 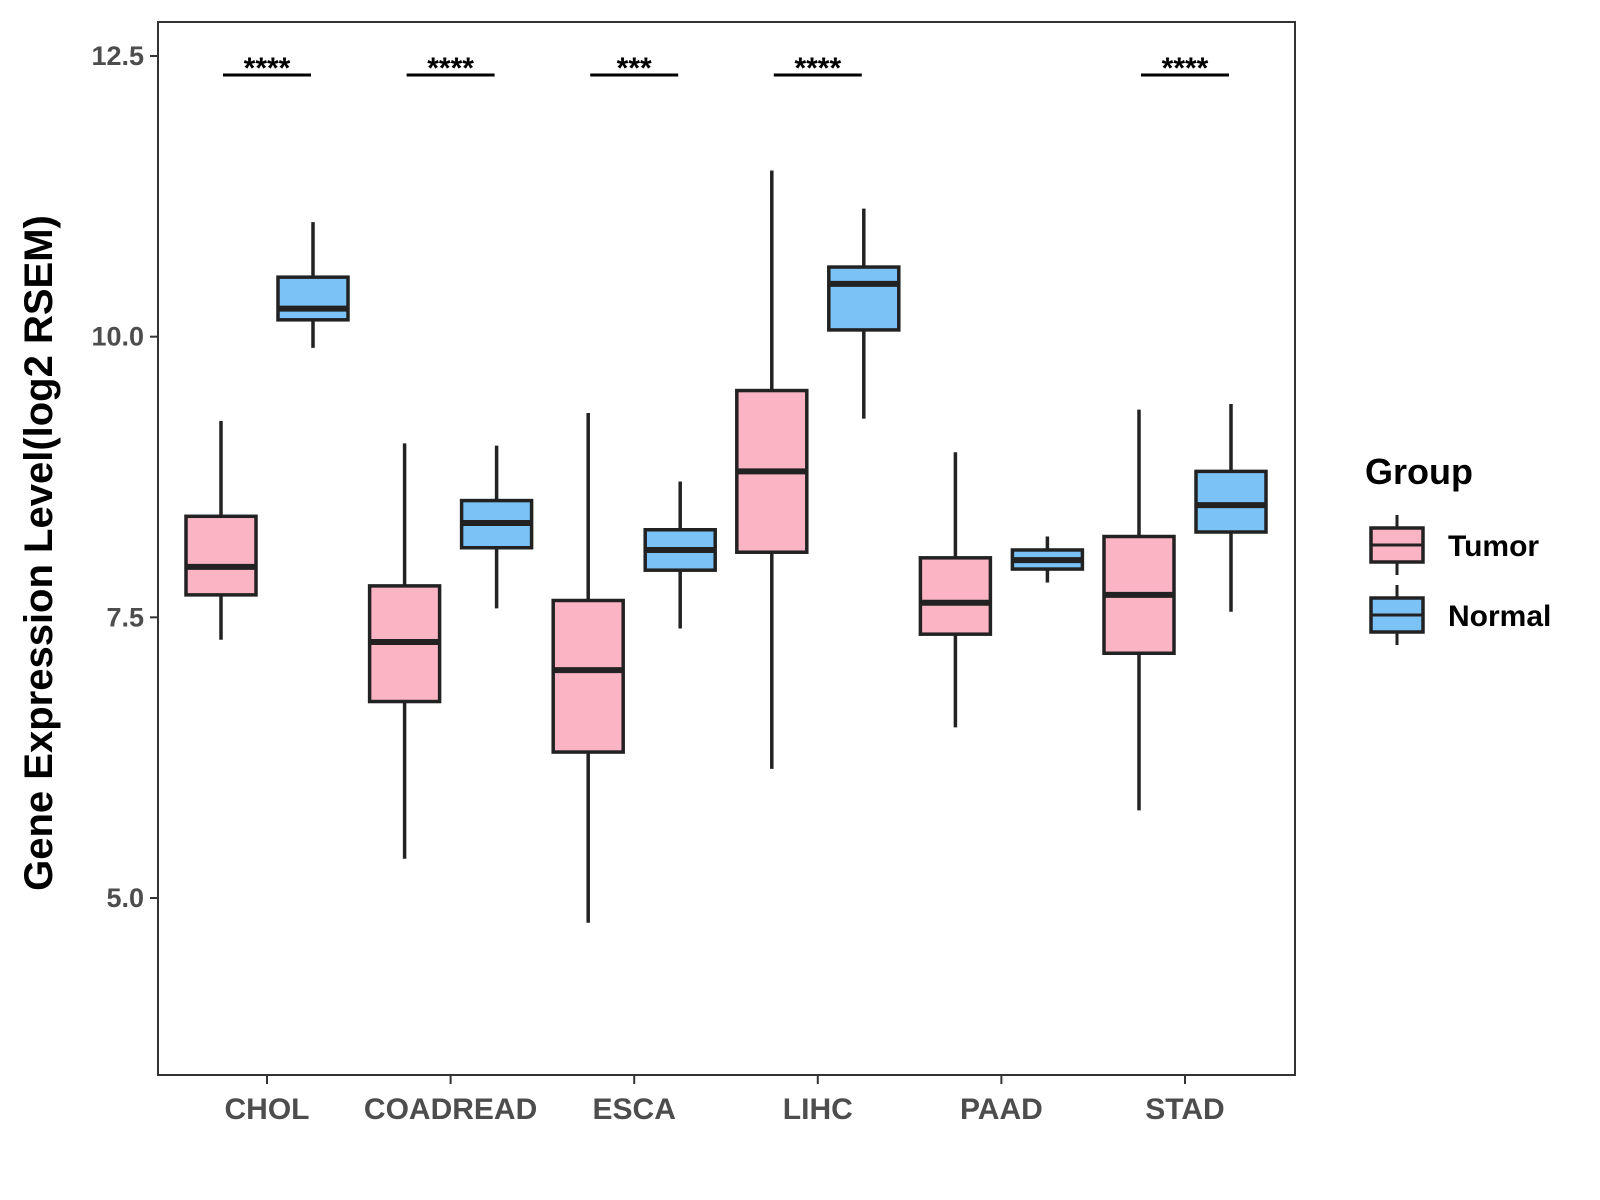 I want to click on box-tumor-esca, so click(x=588, y=676).